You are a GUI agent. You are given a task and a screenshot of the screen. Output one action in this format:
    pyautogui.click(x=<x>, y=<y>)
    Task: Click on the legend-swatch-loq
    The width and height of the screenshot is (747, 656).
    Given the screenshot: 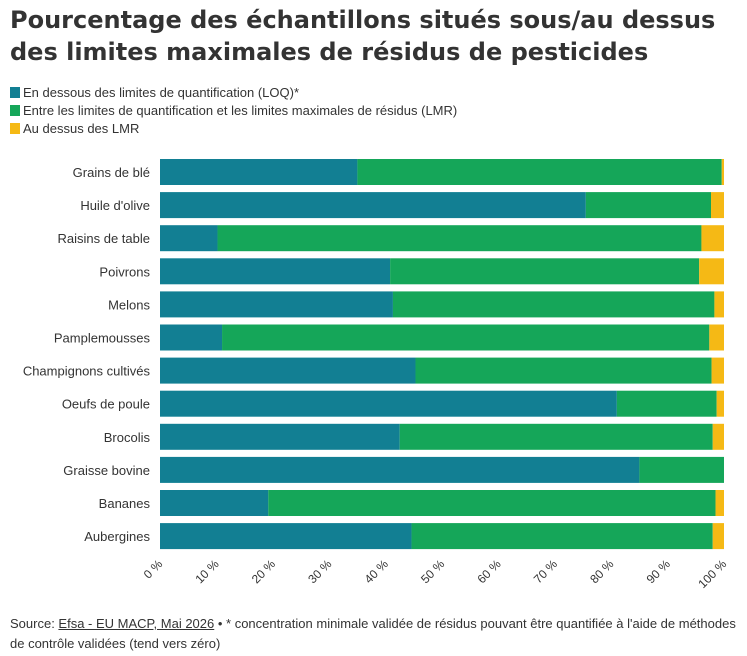 What is the action you would take?
    pyautogui.click(x=15, y=92)
    